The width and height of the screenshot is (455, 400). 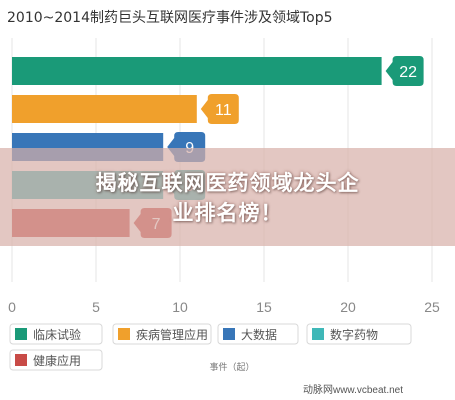 I want to click on overlay-headline-line1: 揭秘互联网医药领域龙头企, so click(x=227, y=183).